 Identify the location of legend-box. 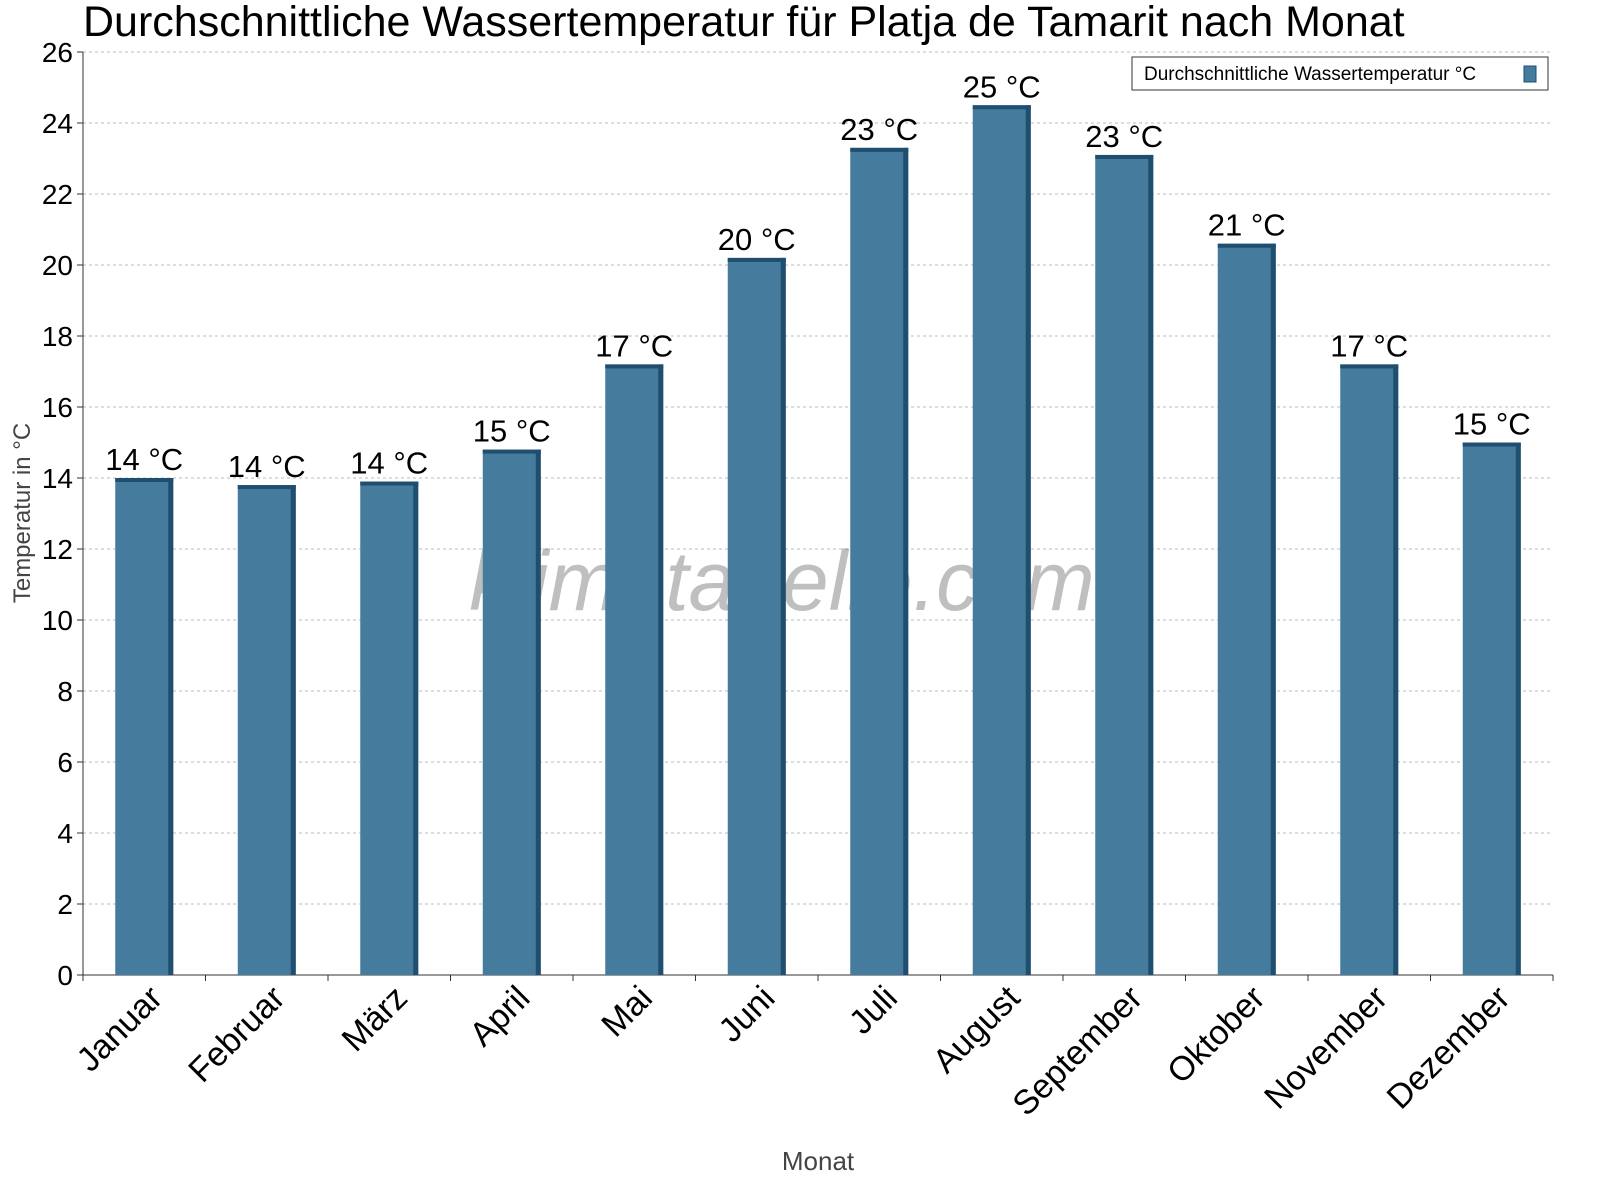
(1340, 73).